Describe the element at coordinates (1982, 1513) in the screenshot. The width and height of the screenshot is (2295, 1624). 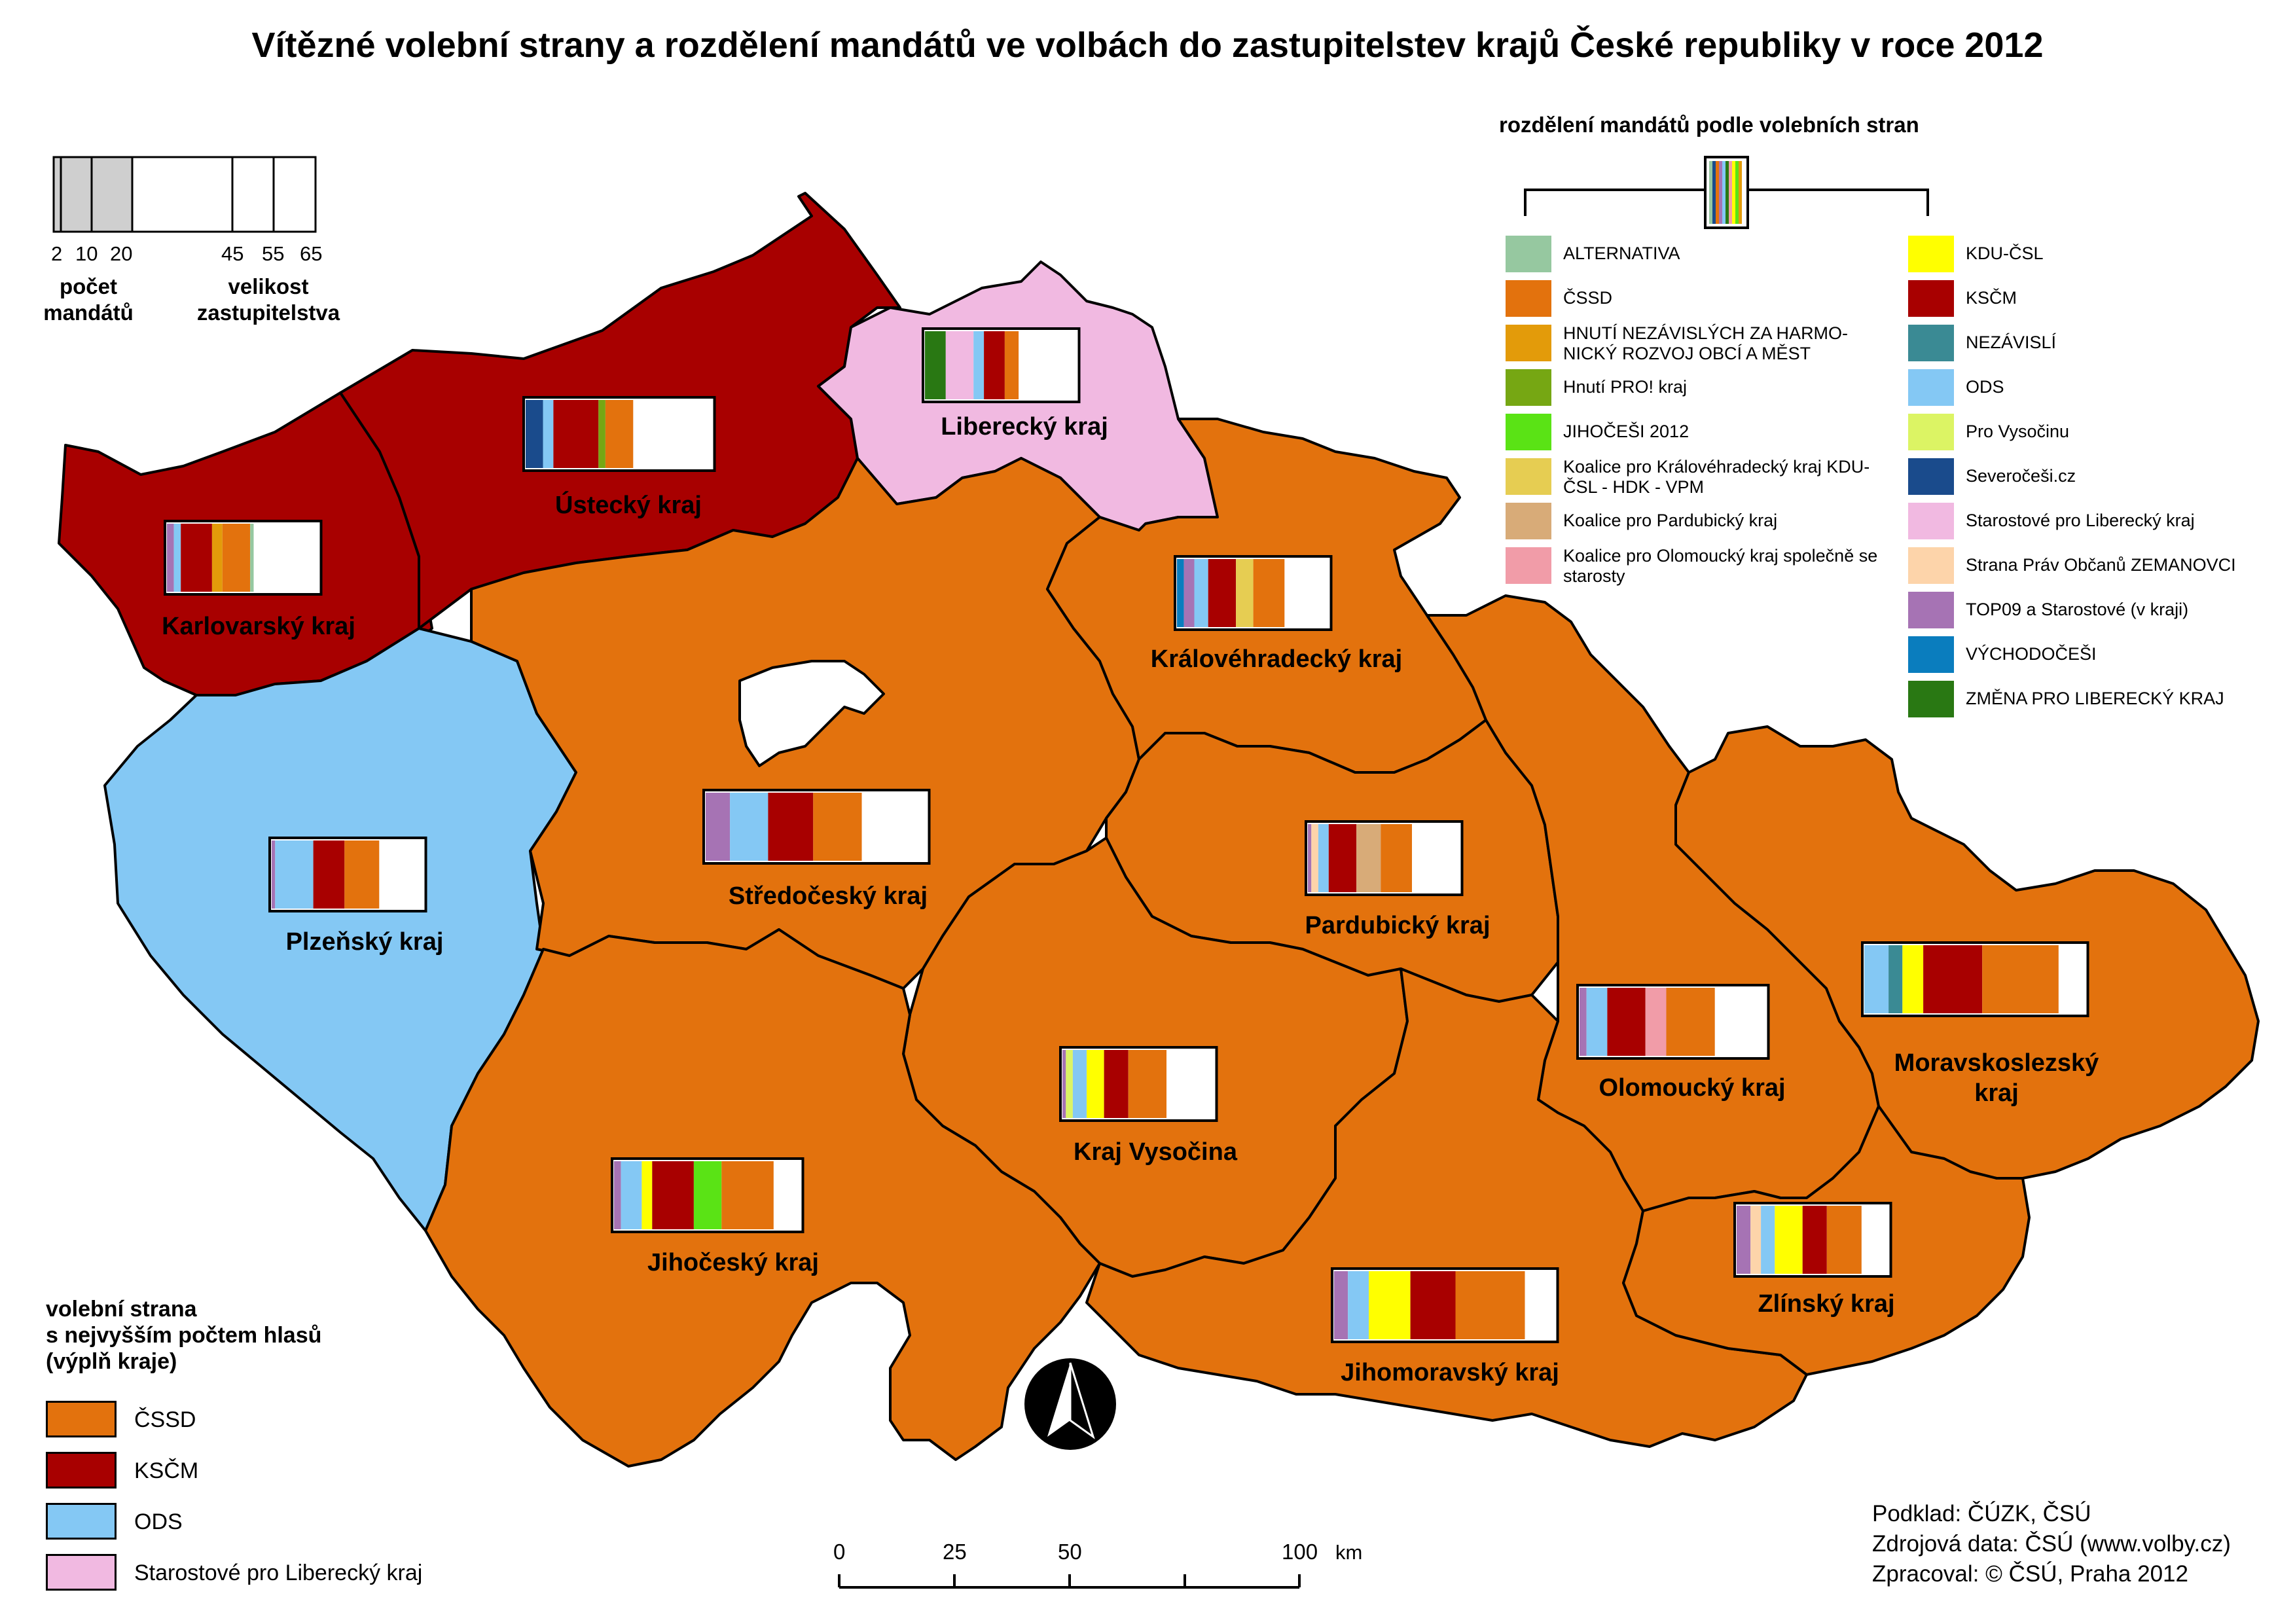
I see `credit-line: Podklad: ČÚZK, ČSÚ` at that location.